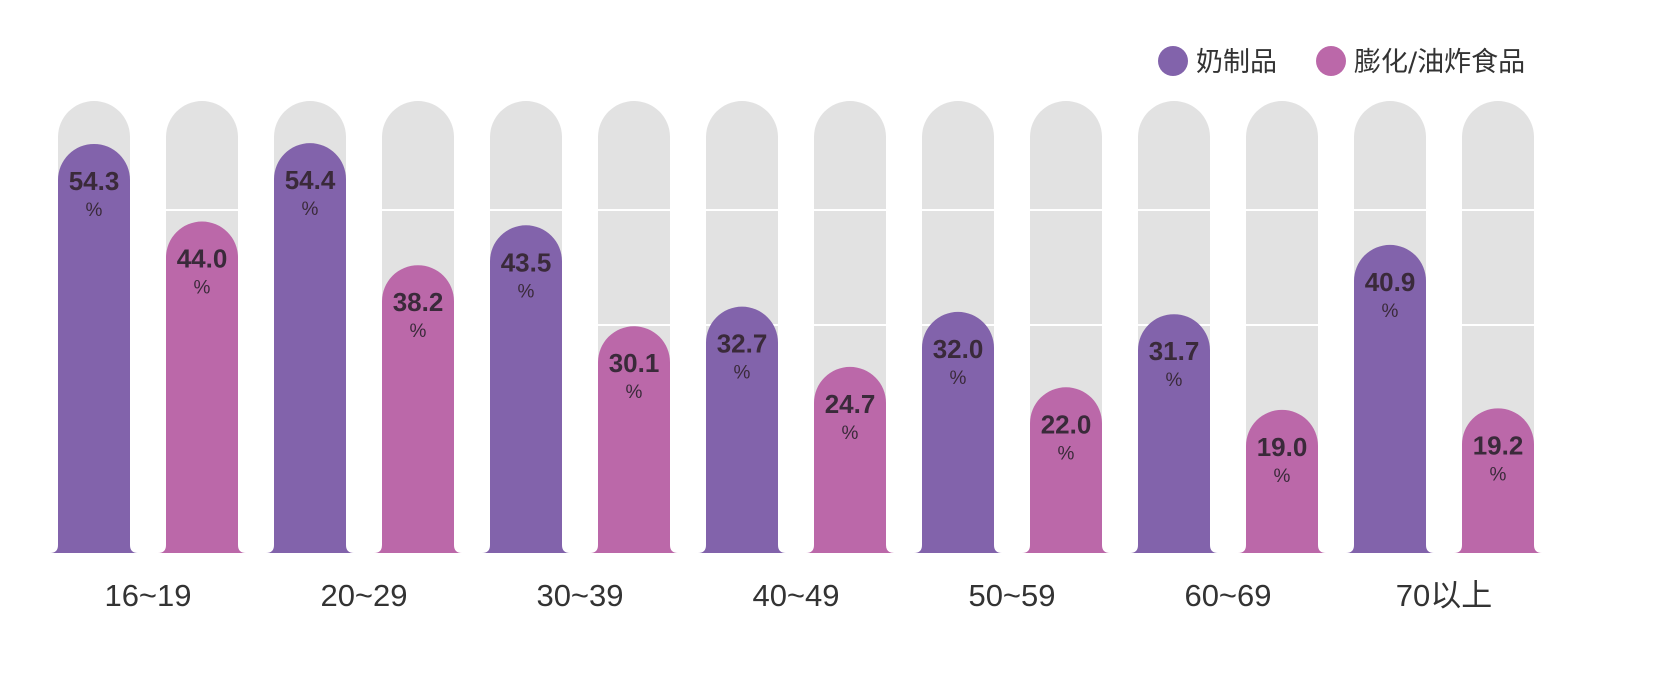 Image resolution: width=1656 pixels, height=682 pixels. What do you see at coordinates (418, 302) in the screenshot?
I see `data-label: 38.2` at bounding box center [418, 302].